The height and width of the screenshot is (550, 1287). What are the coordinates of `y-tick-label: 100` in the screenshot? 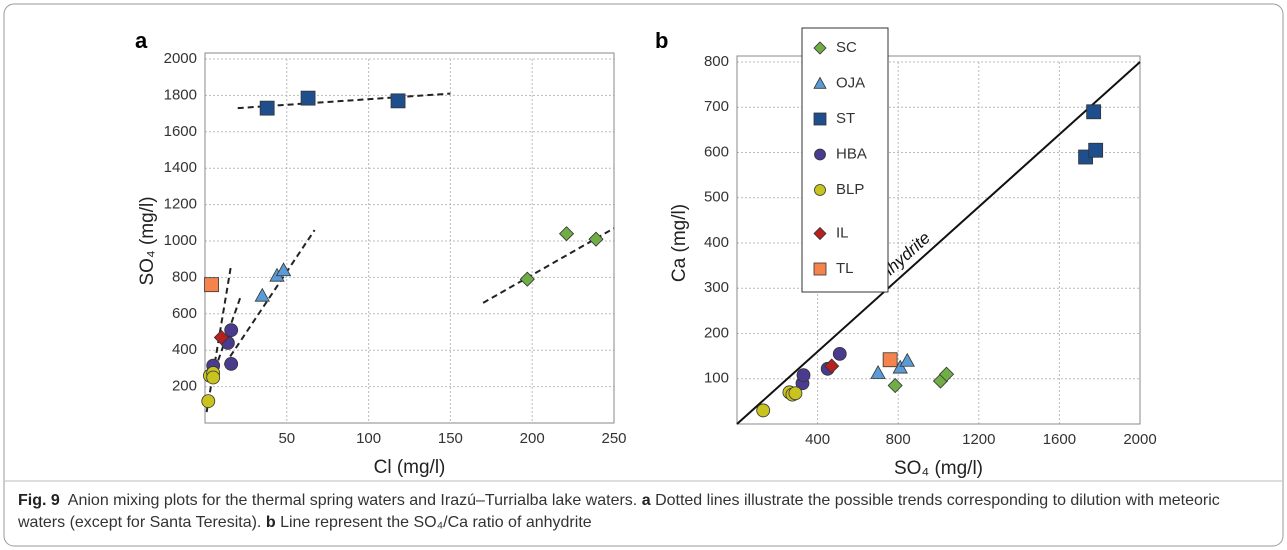 It's located at (716, 378).